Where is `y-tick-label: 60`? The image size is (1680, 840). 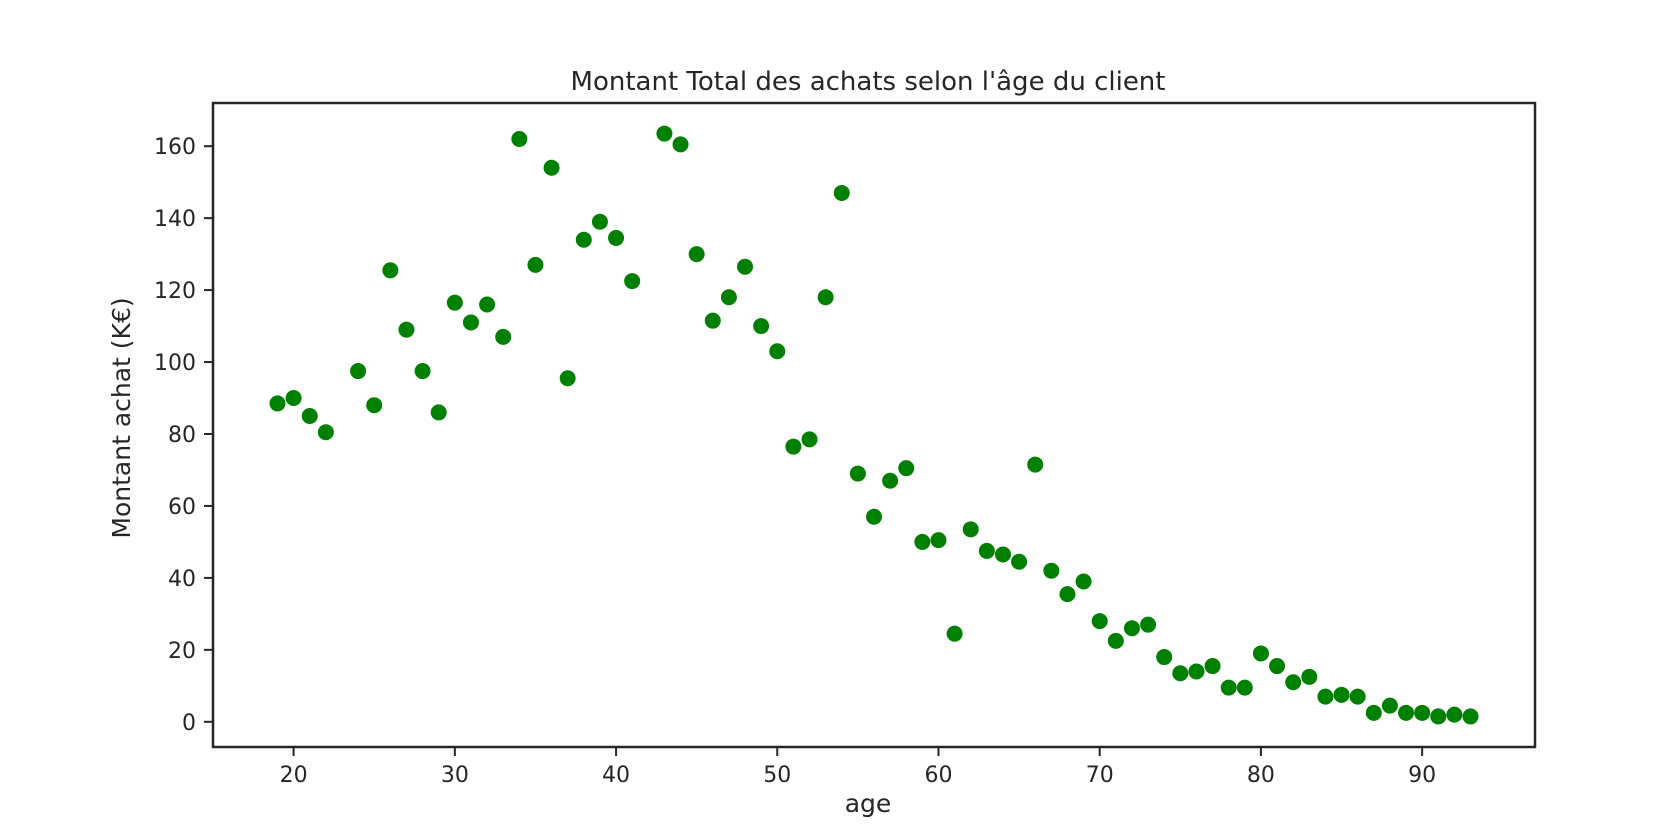 y-tick-label: 60 is located at coordinates (182, 507).